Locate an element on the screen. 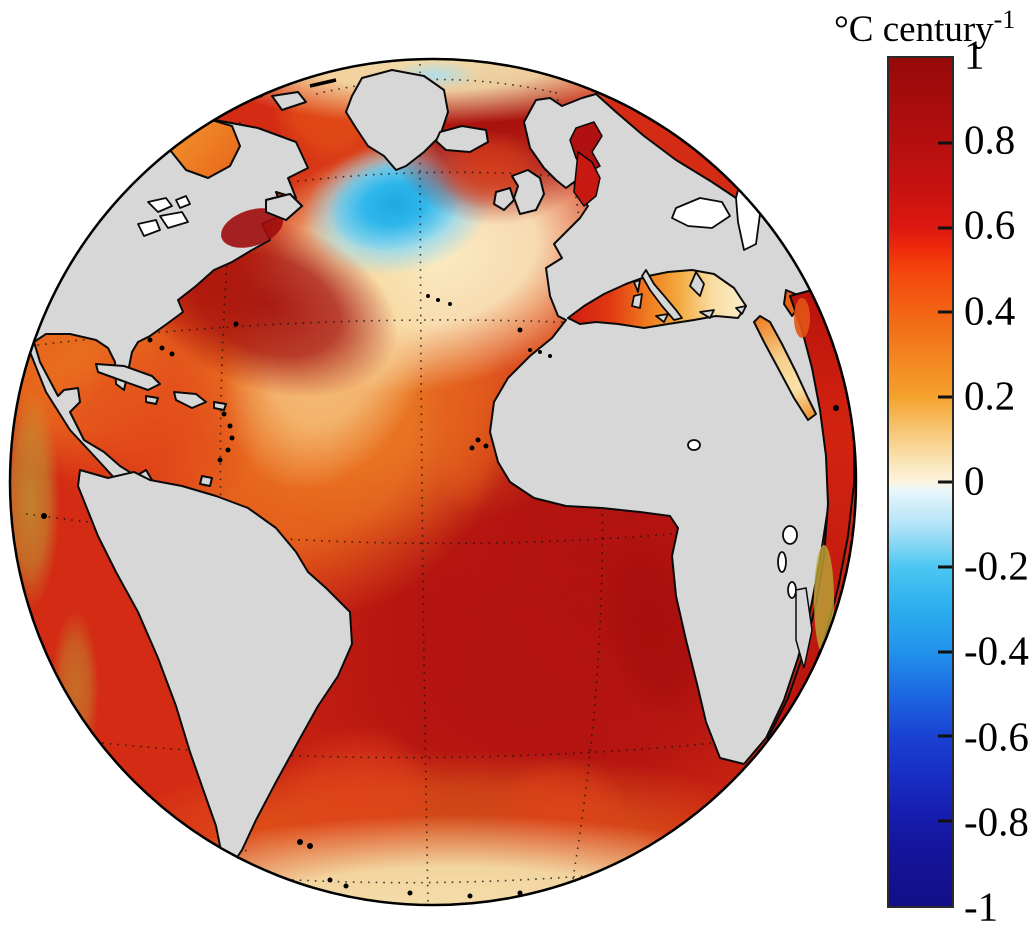 Image resolution: width=1032 pixels, height=936 pixels. land-greece is located at coordinates (697, 284).